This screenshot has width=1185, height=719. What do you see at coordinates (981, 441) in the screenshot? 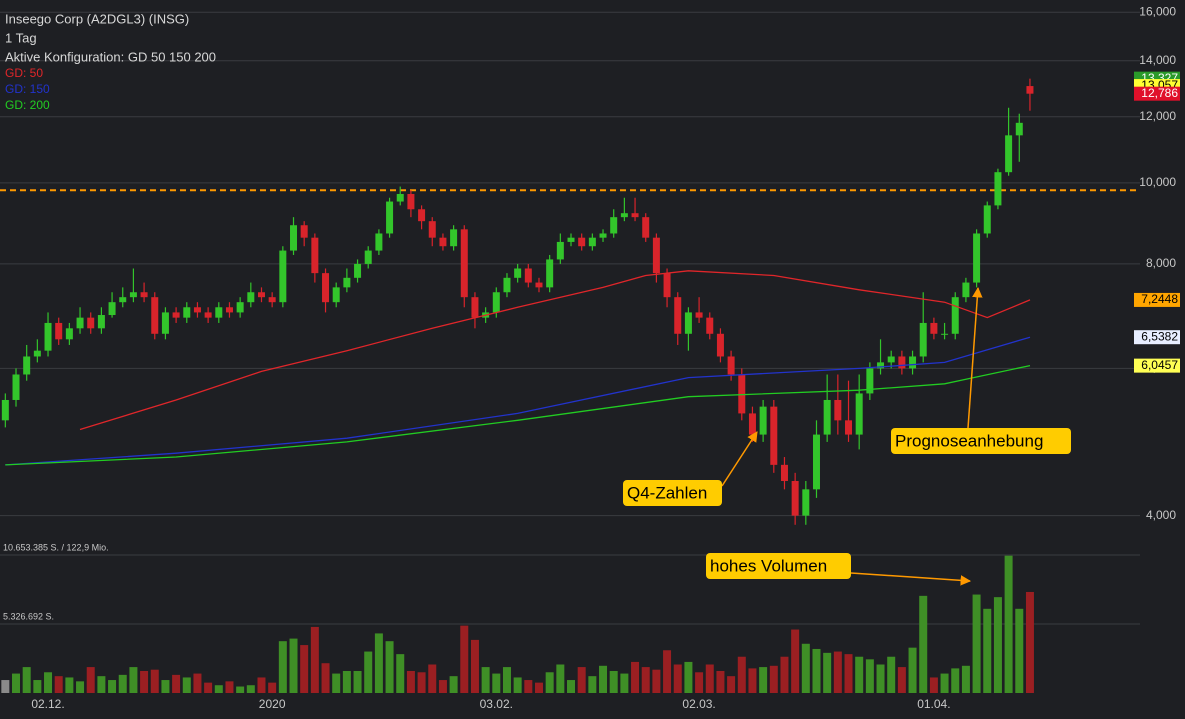
I see `annotation-box` at bounding box center [981, 441].